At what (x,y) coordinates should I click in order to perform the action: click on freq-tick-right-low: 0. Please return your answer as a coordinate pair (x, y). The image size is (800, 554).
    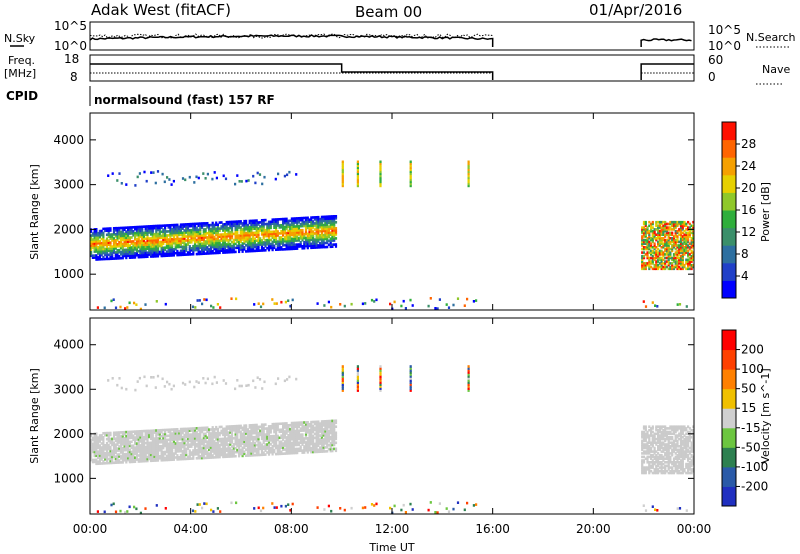
    Looking at the image, I should click on (712, 77).